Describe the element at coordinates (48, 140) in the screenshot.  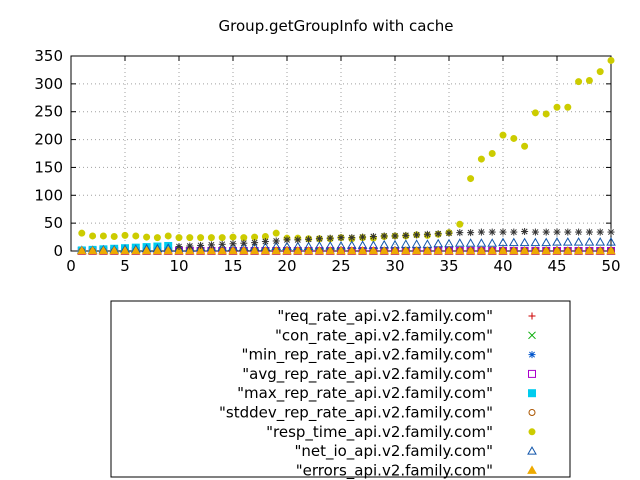
I see `y-tick-label: 200` at that location.